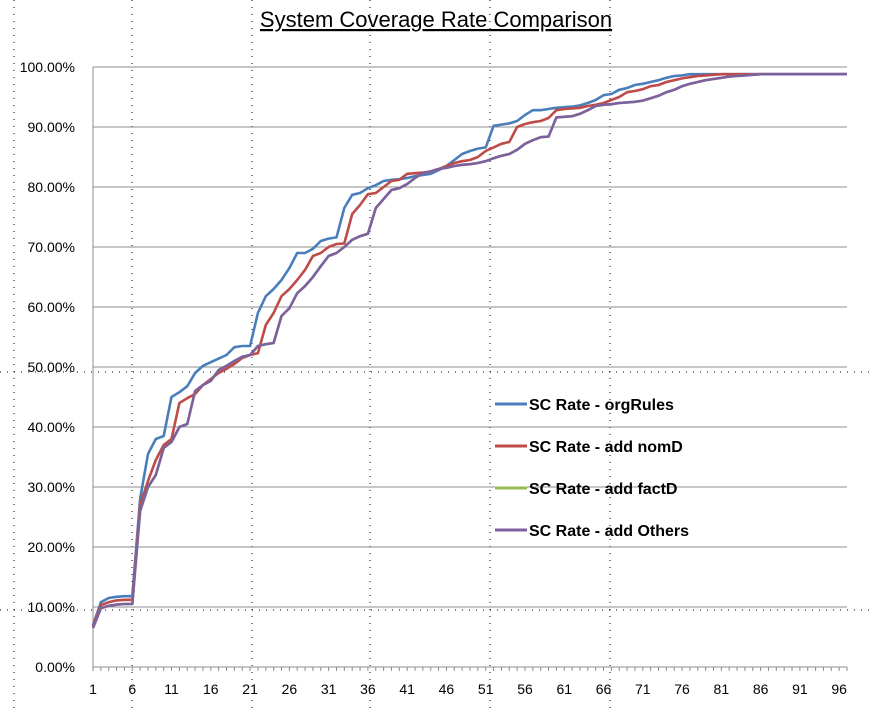  What do you see at coordinates (761, 689) in the screenshot?
I see `x-tick-label: 86` at bounding box center [761, 689].